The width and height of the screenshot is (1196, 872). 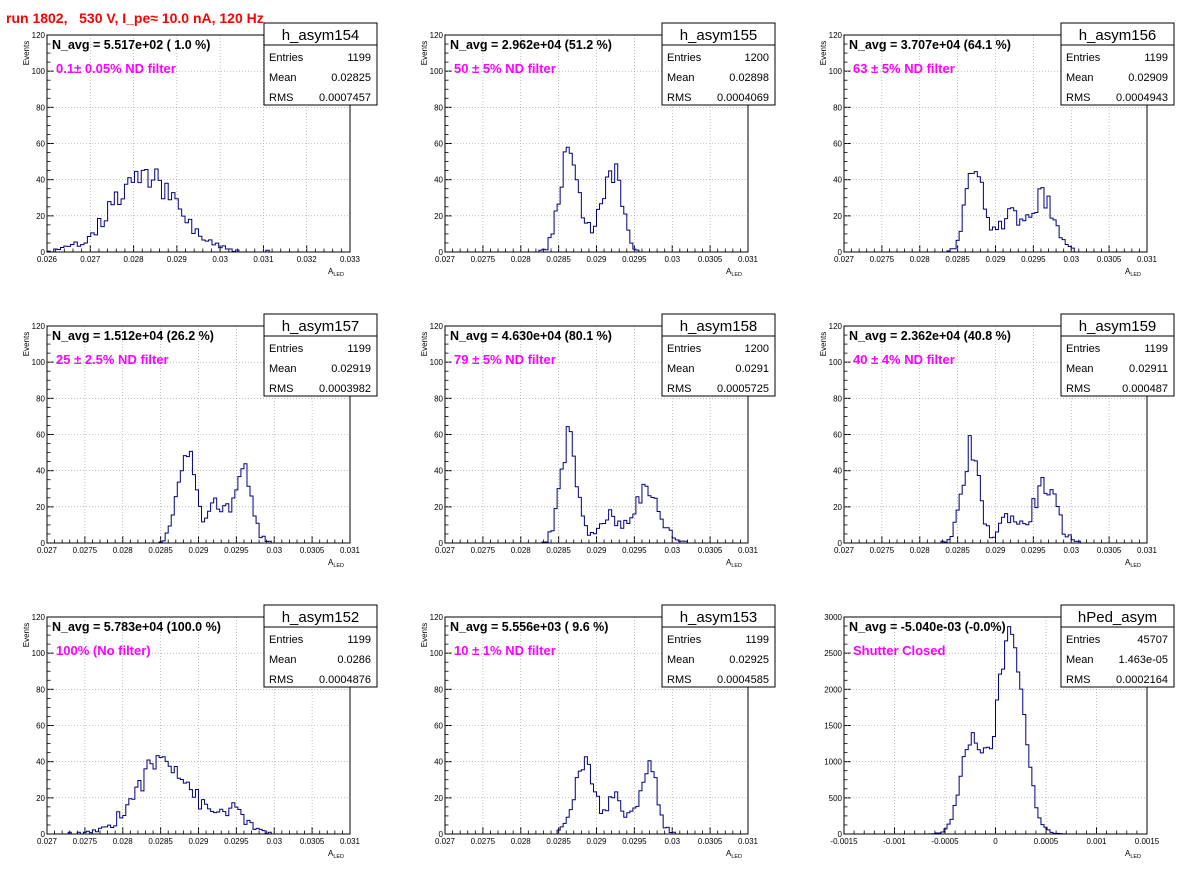 I want to click on navg-label: N_avg = 5.556e+03 ( 9.6 %), so click(x=529, y=627).